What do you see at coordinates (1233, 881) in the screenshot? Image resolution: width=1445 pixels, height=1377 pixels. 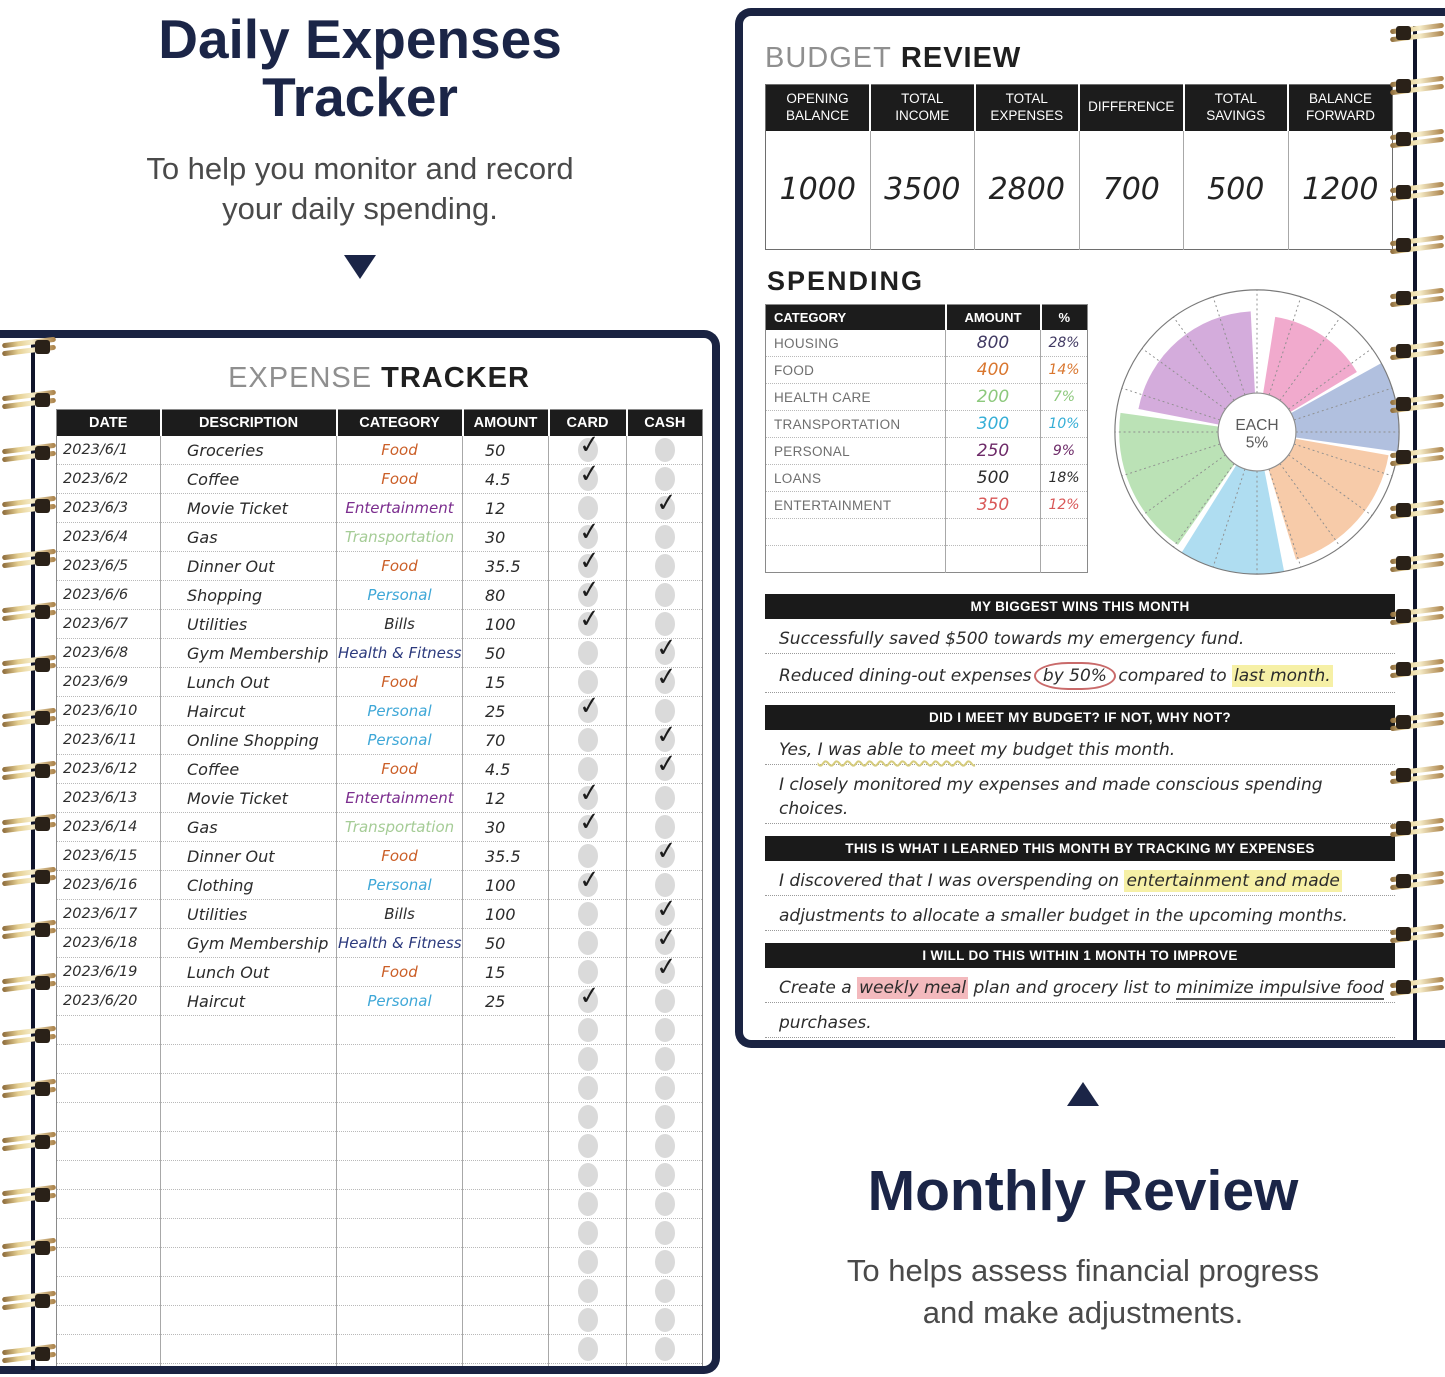 I see `annotated-text: entertainment and made` at bounding box center [1233, 881].